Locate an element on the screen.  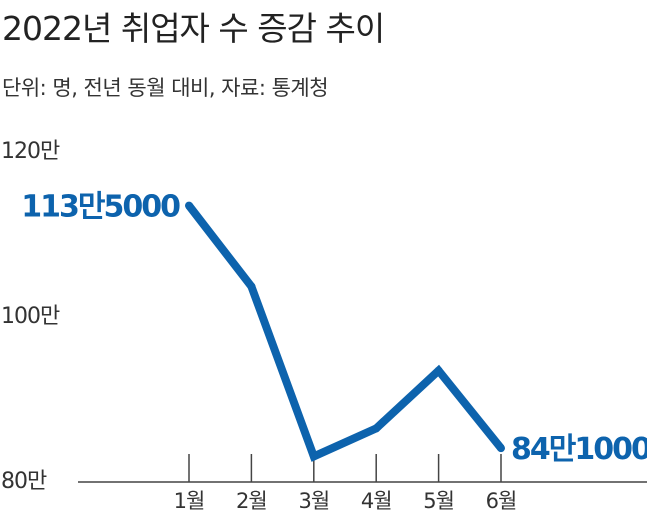
y-axis-ticks: 120만 100만 80만 is located at coordinates (31, 316).